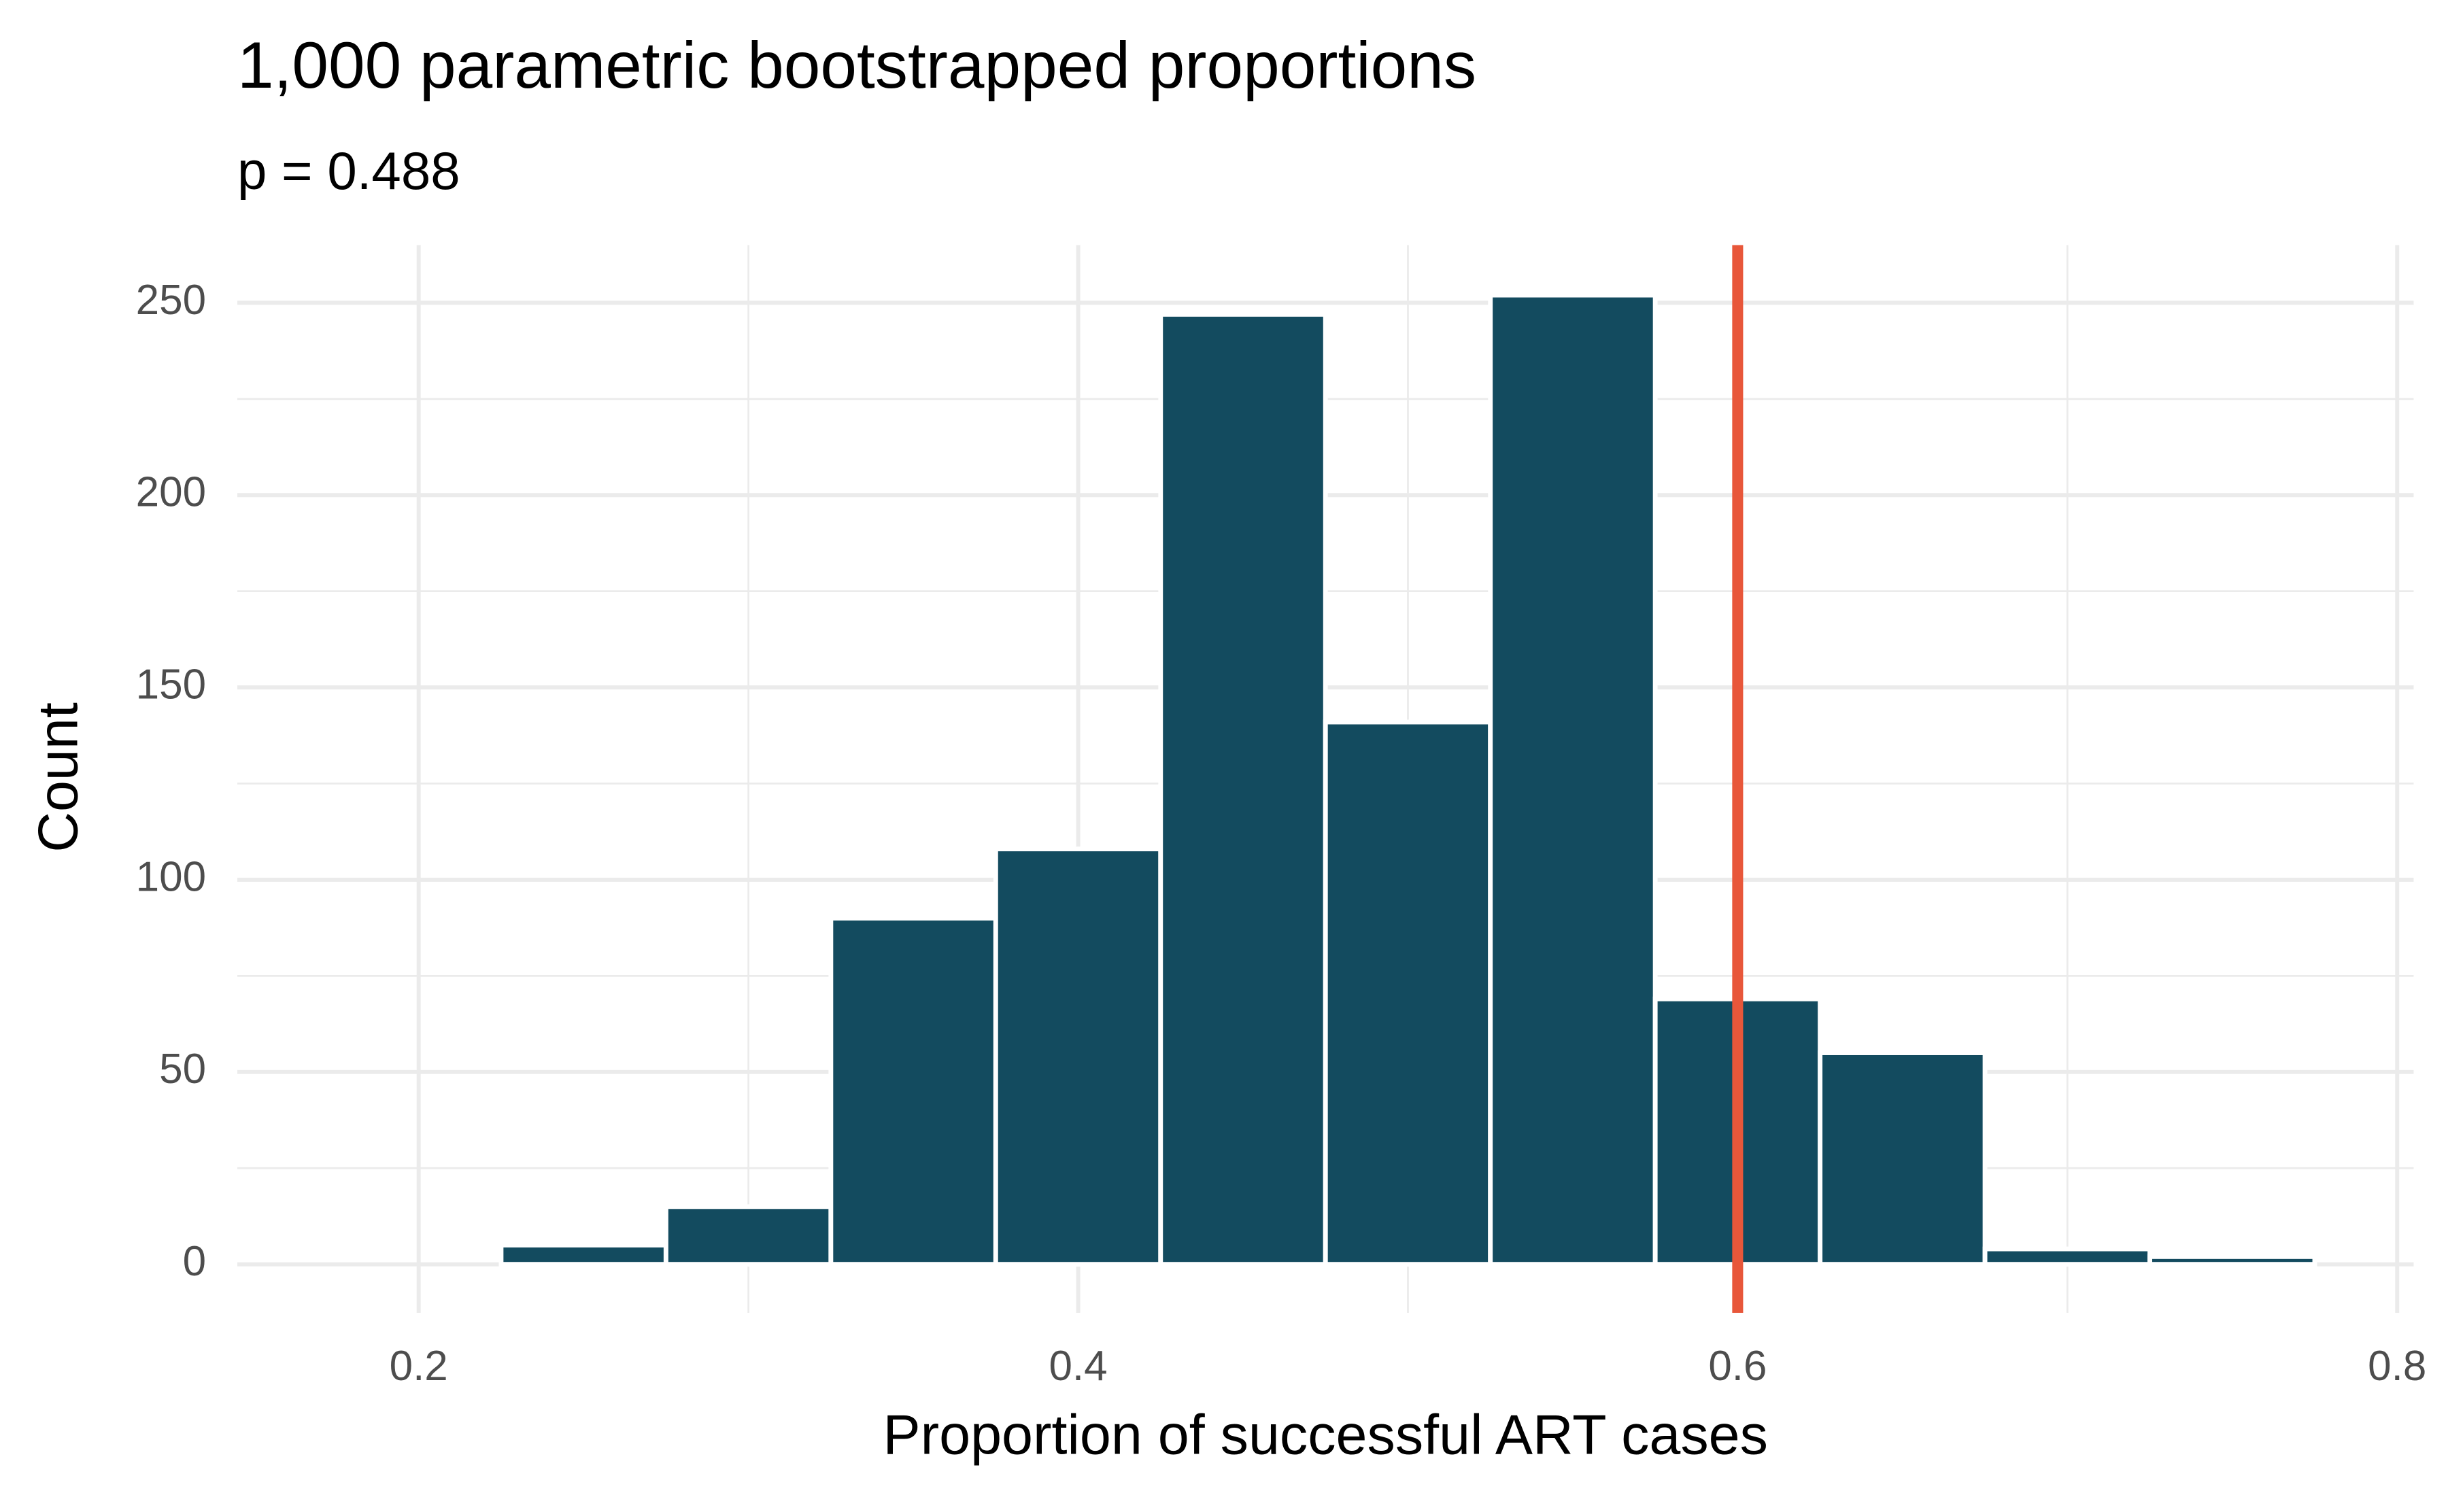 The height and width of the screenshot is (1512, 2448). What do you see at coordinates (348, 171) in the screenshot?
I see `chart-subtitle: p = 0.488` at bounding box center [348, 171].